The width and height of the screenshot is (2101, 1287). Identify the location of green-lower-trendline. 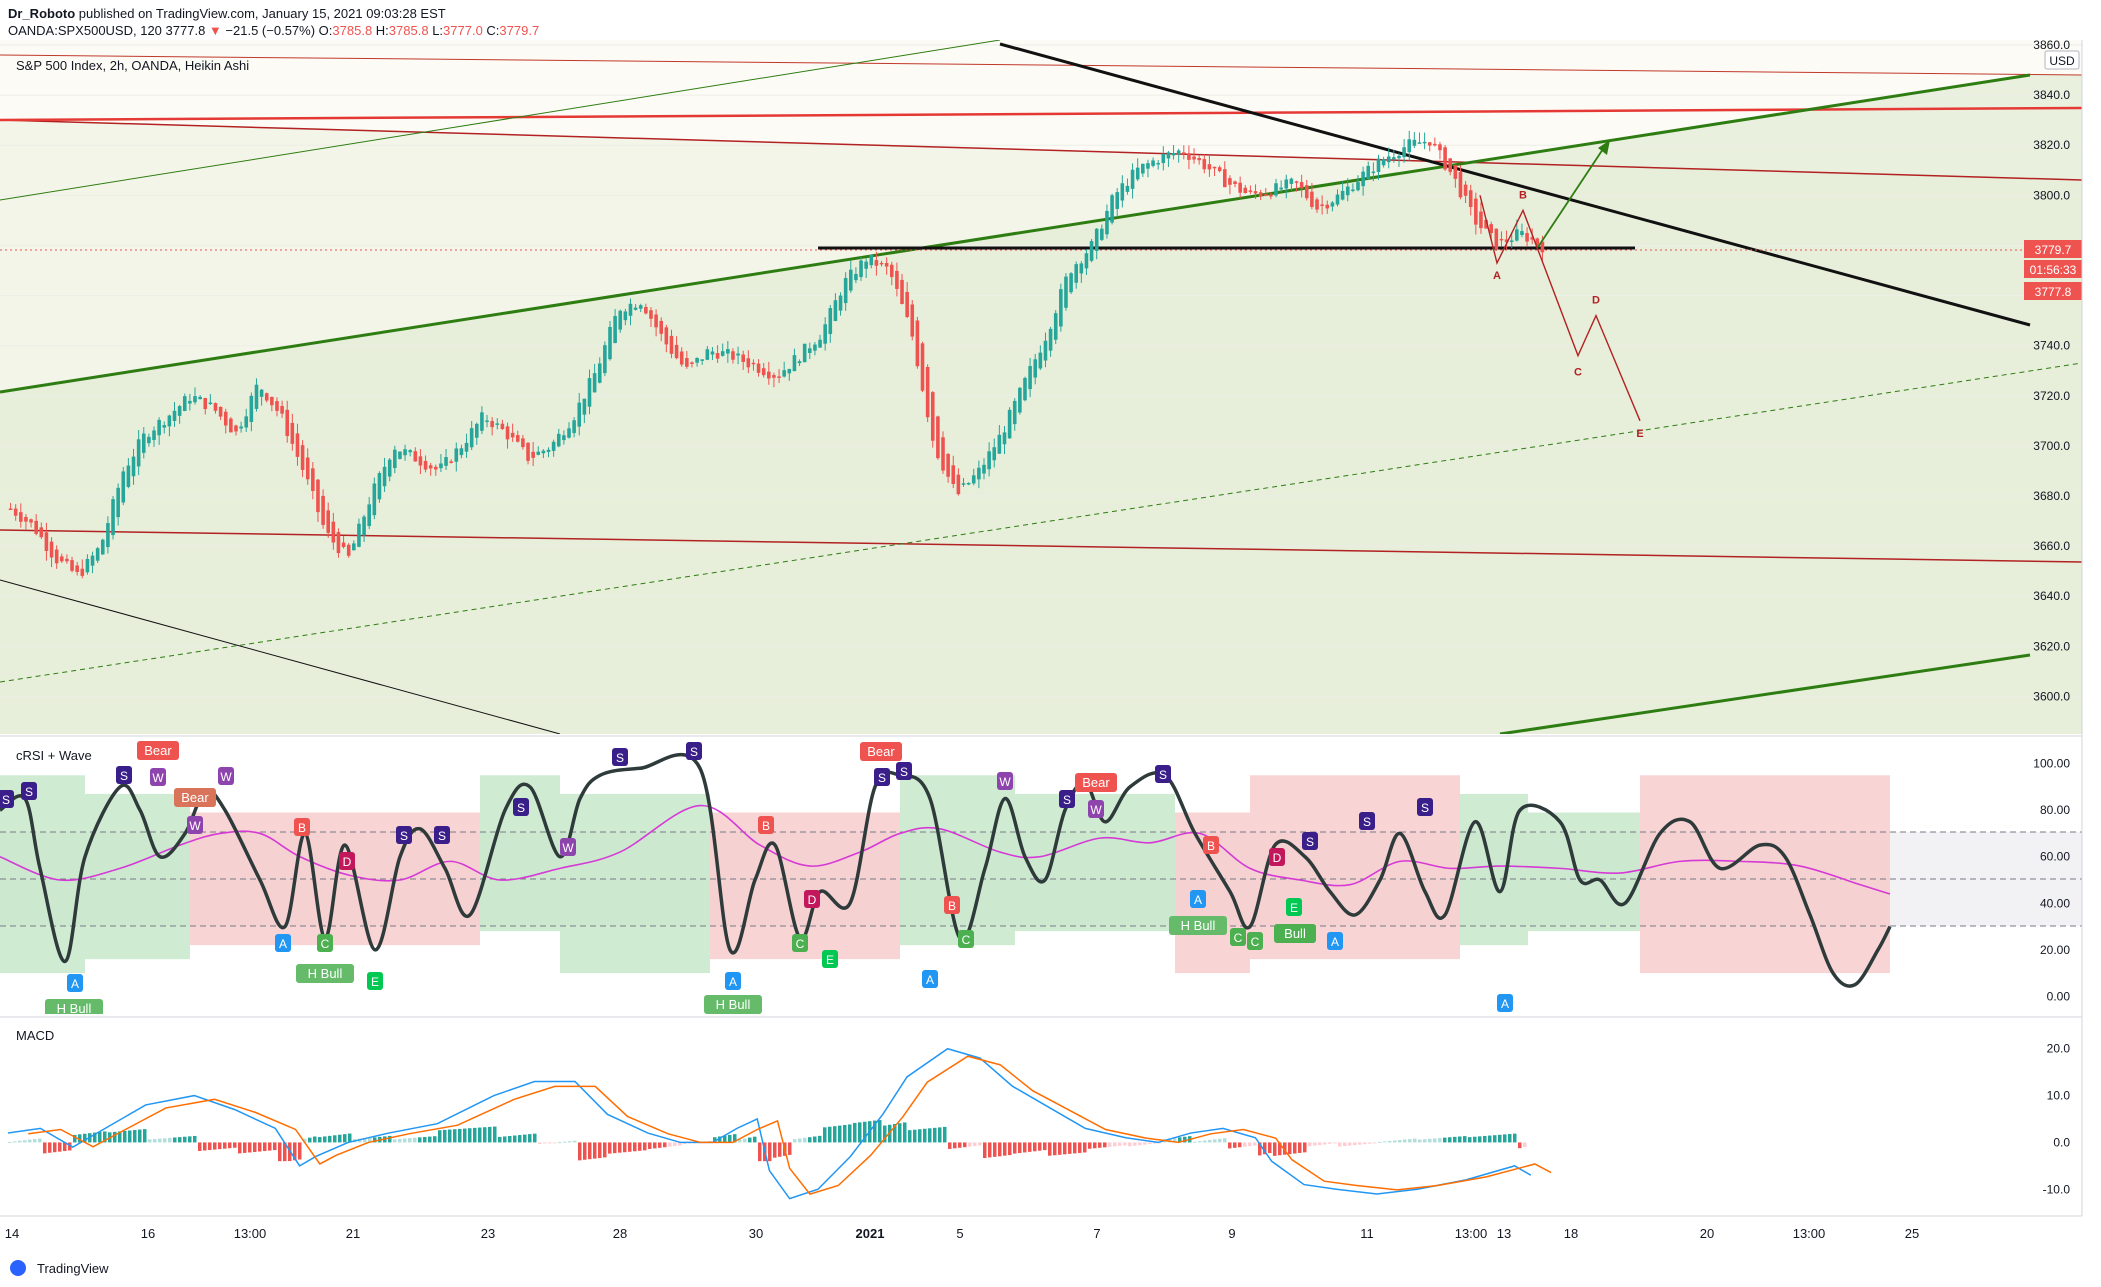
(1765, 693).